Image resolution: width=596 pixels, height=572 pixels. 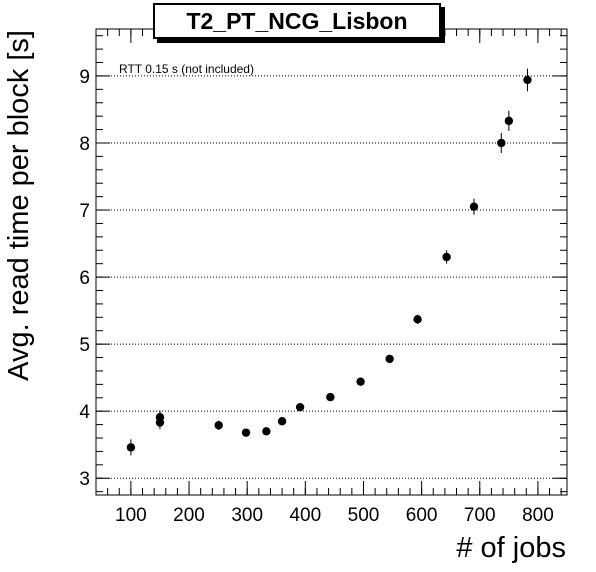 I want to click on x-tick-label: 300, so click(x=247, y=515).